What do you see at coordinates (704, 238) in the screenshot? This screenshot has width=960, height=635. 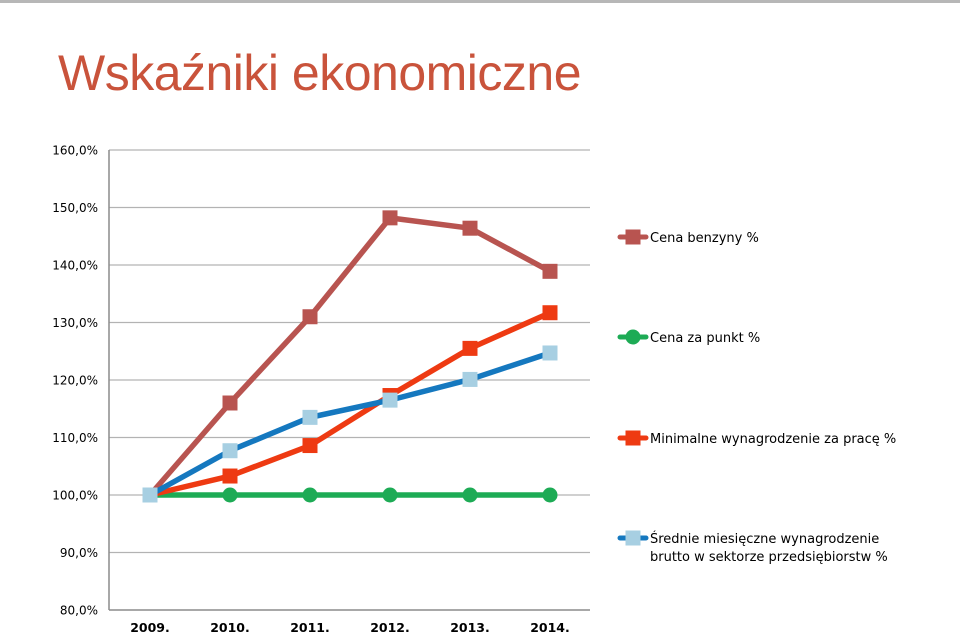 I see `legend-label: Cena benzyny %` at bounding box center [704, 238].